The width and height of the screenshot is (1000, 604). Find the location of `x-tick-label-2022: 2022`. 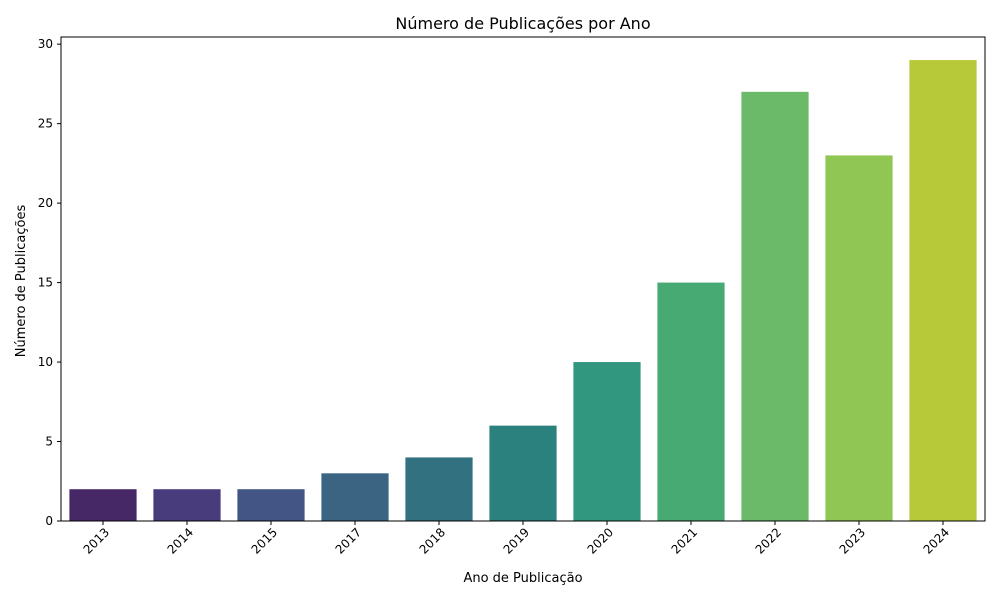

x-tick-label-2022: 2022 is located at coordinates (768, 540).